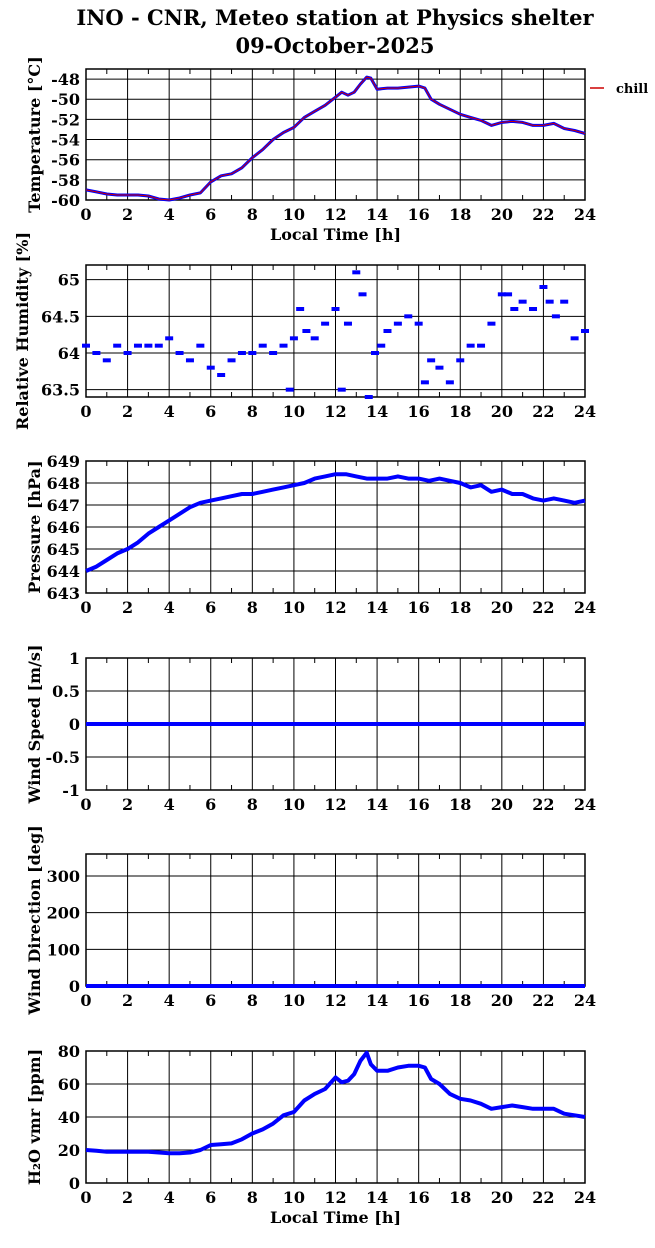 Image resolution: width=655 pixels, height=1248 pixels. I want to click on legend-label-chill: chill, so click(632, 89).